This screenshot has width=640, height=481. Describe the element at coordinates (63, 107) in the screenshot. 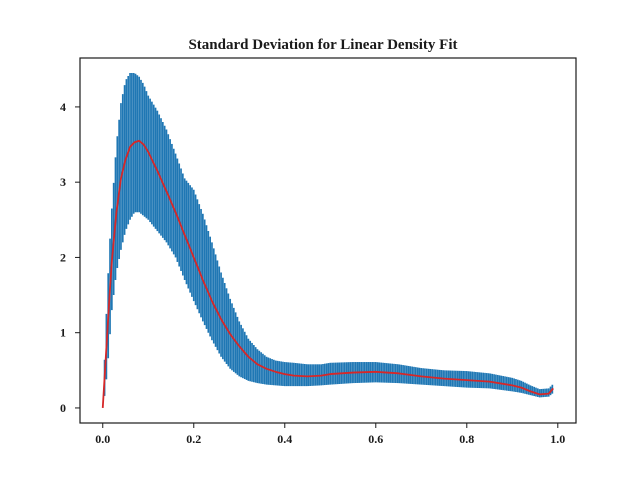

I see `y-tick-label: 4` at that location.